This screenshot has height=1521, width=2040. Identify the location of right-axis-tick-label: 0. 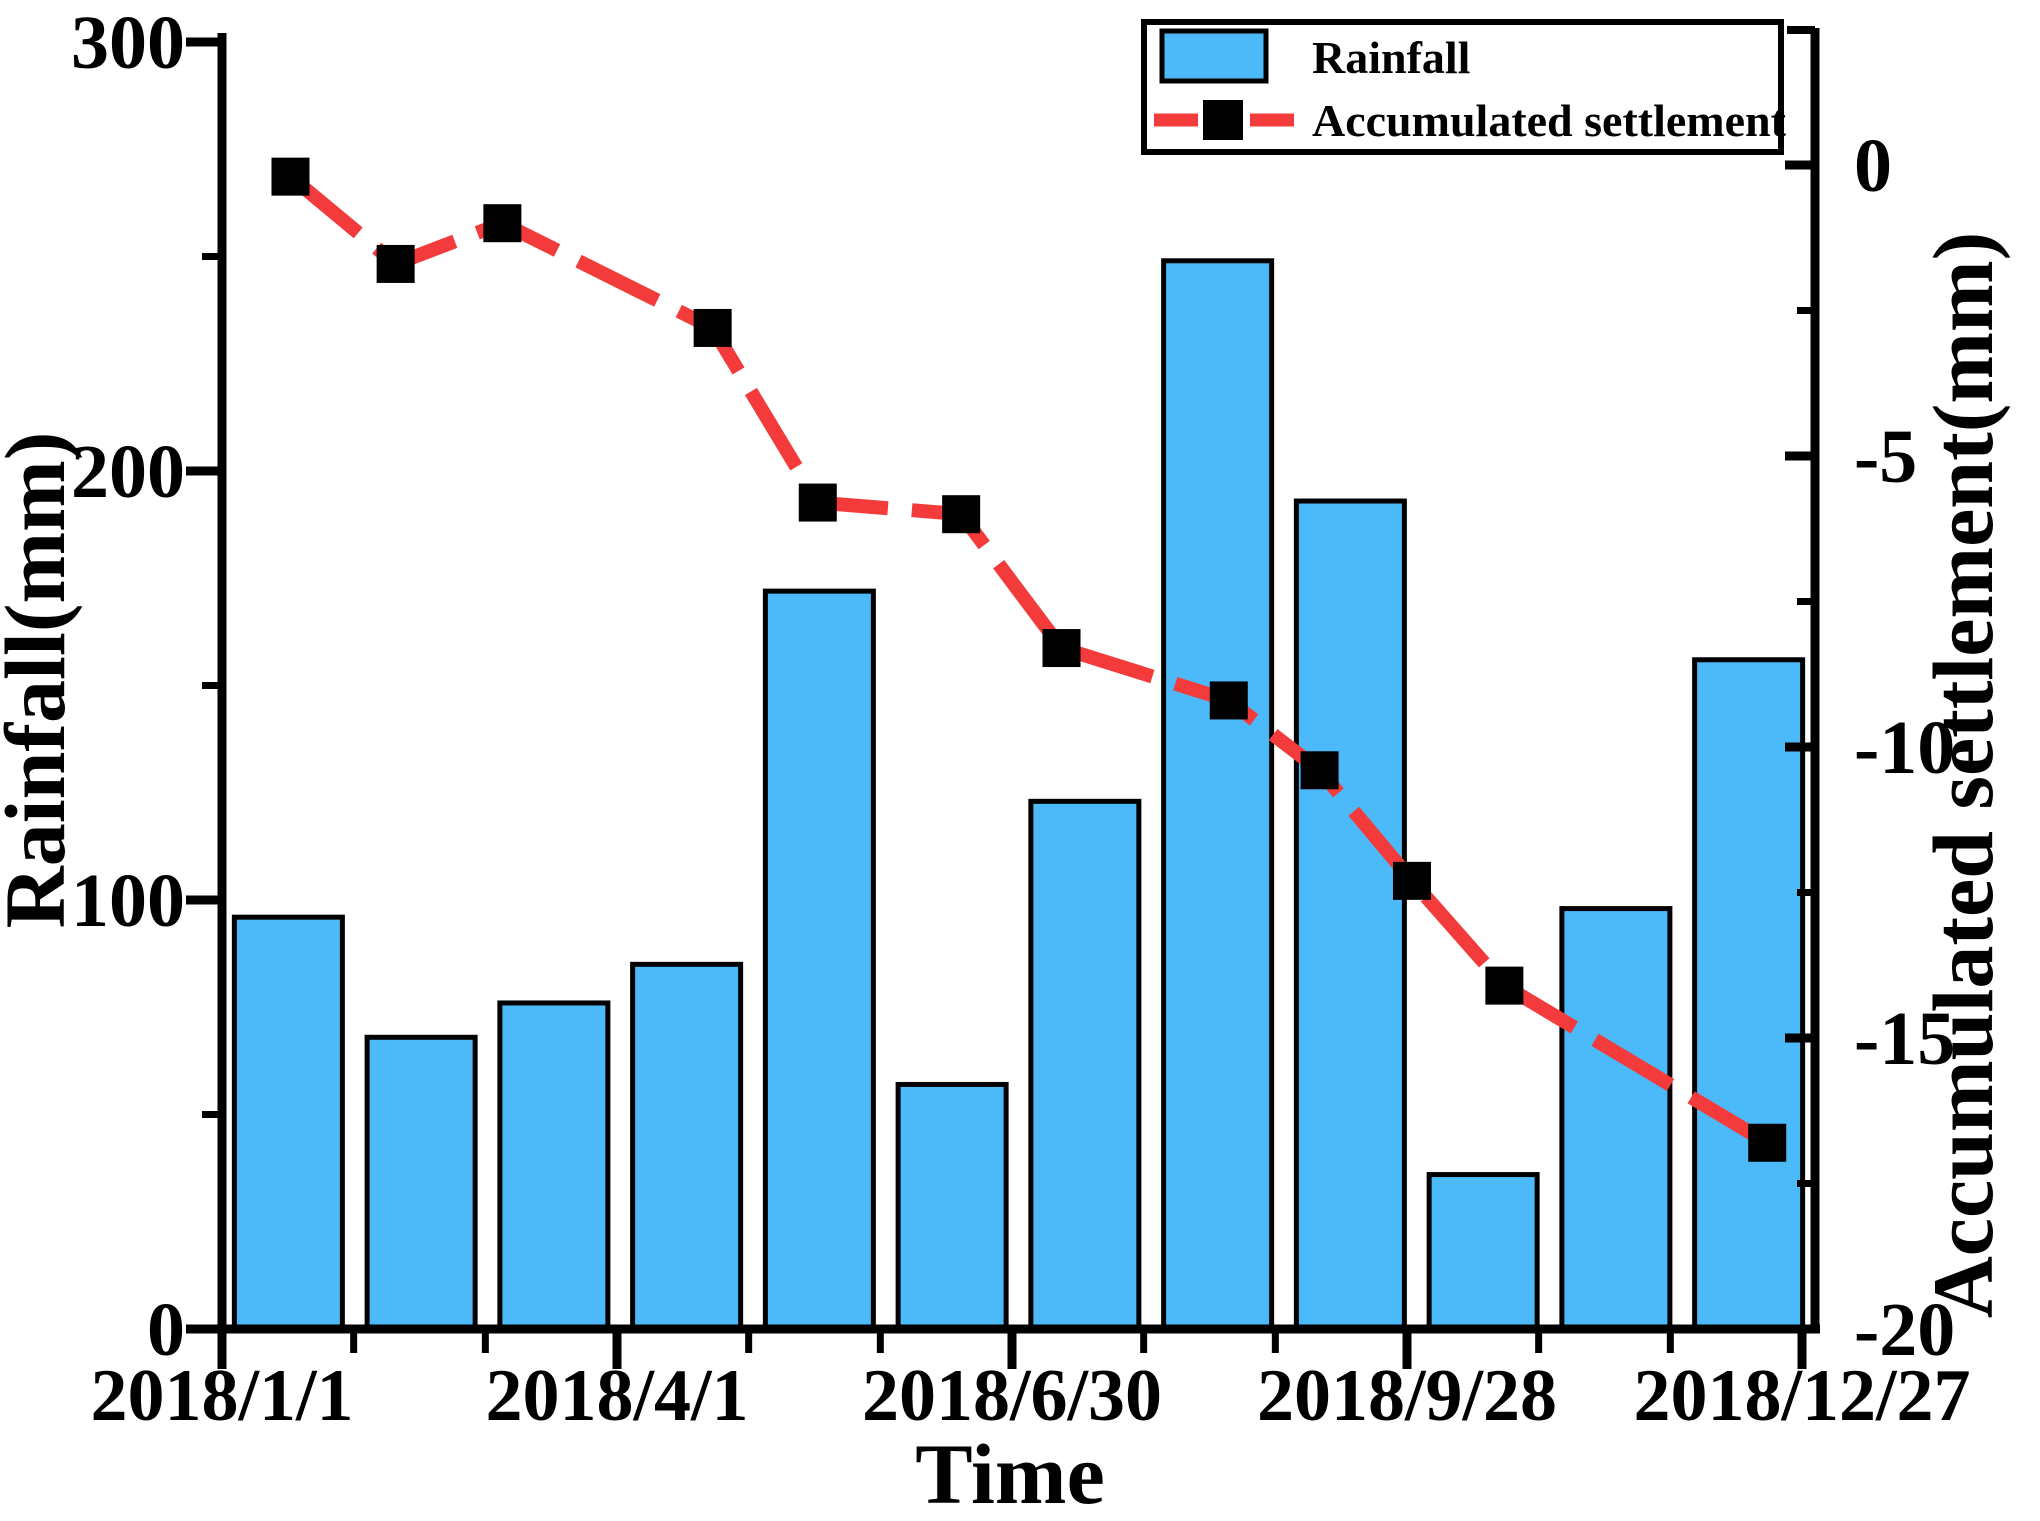
(1873, 166).